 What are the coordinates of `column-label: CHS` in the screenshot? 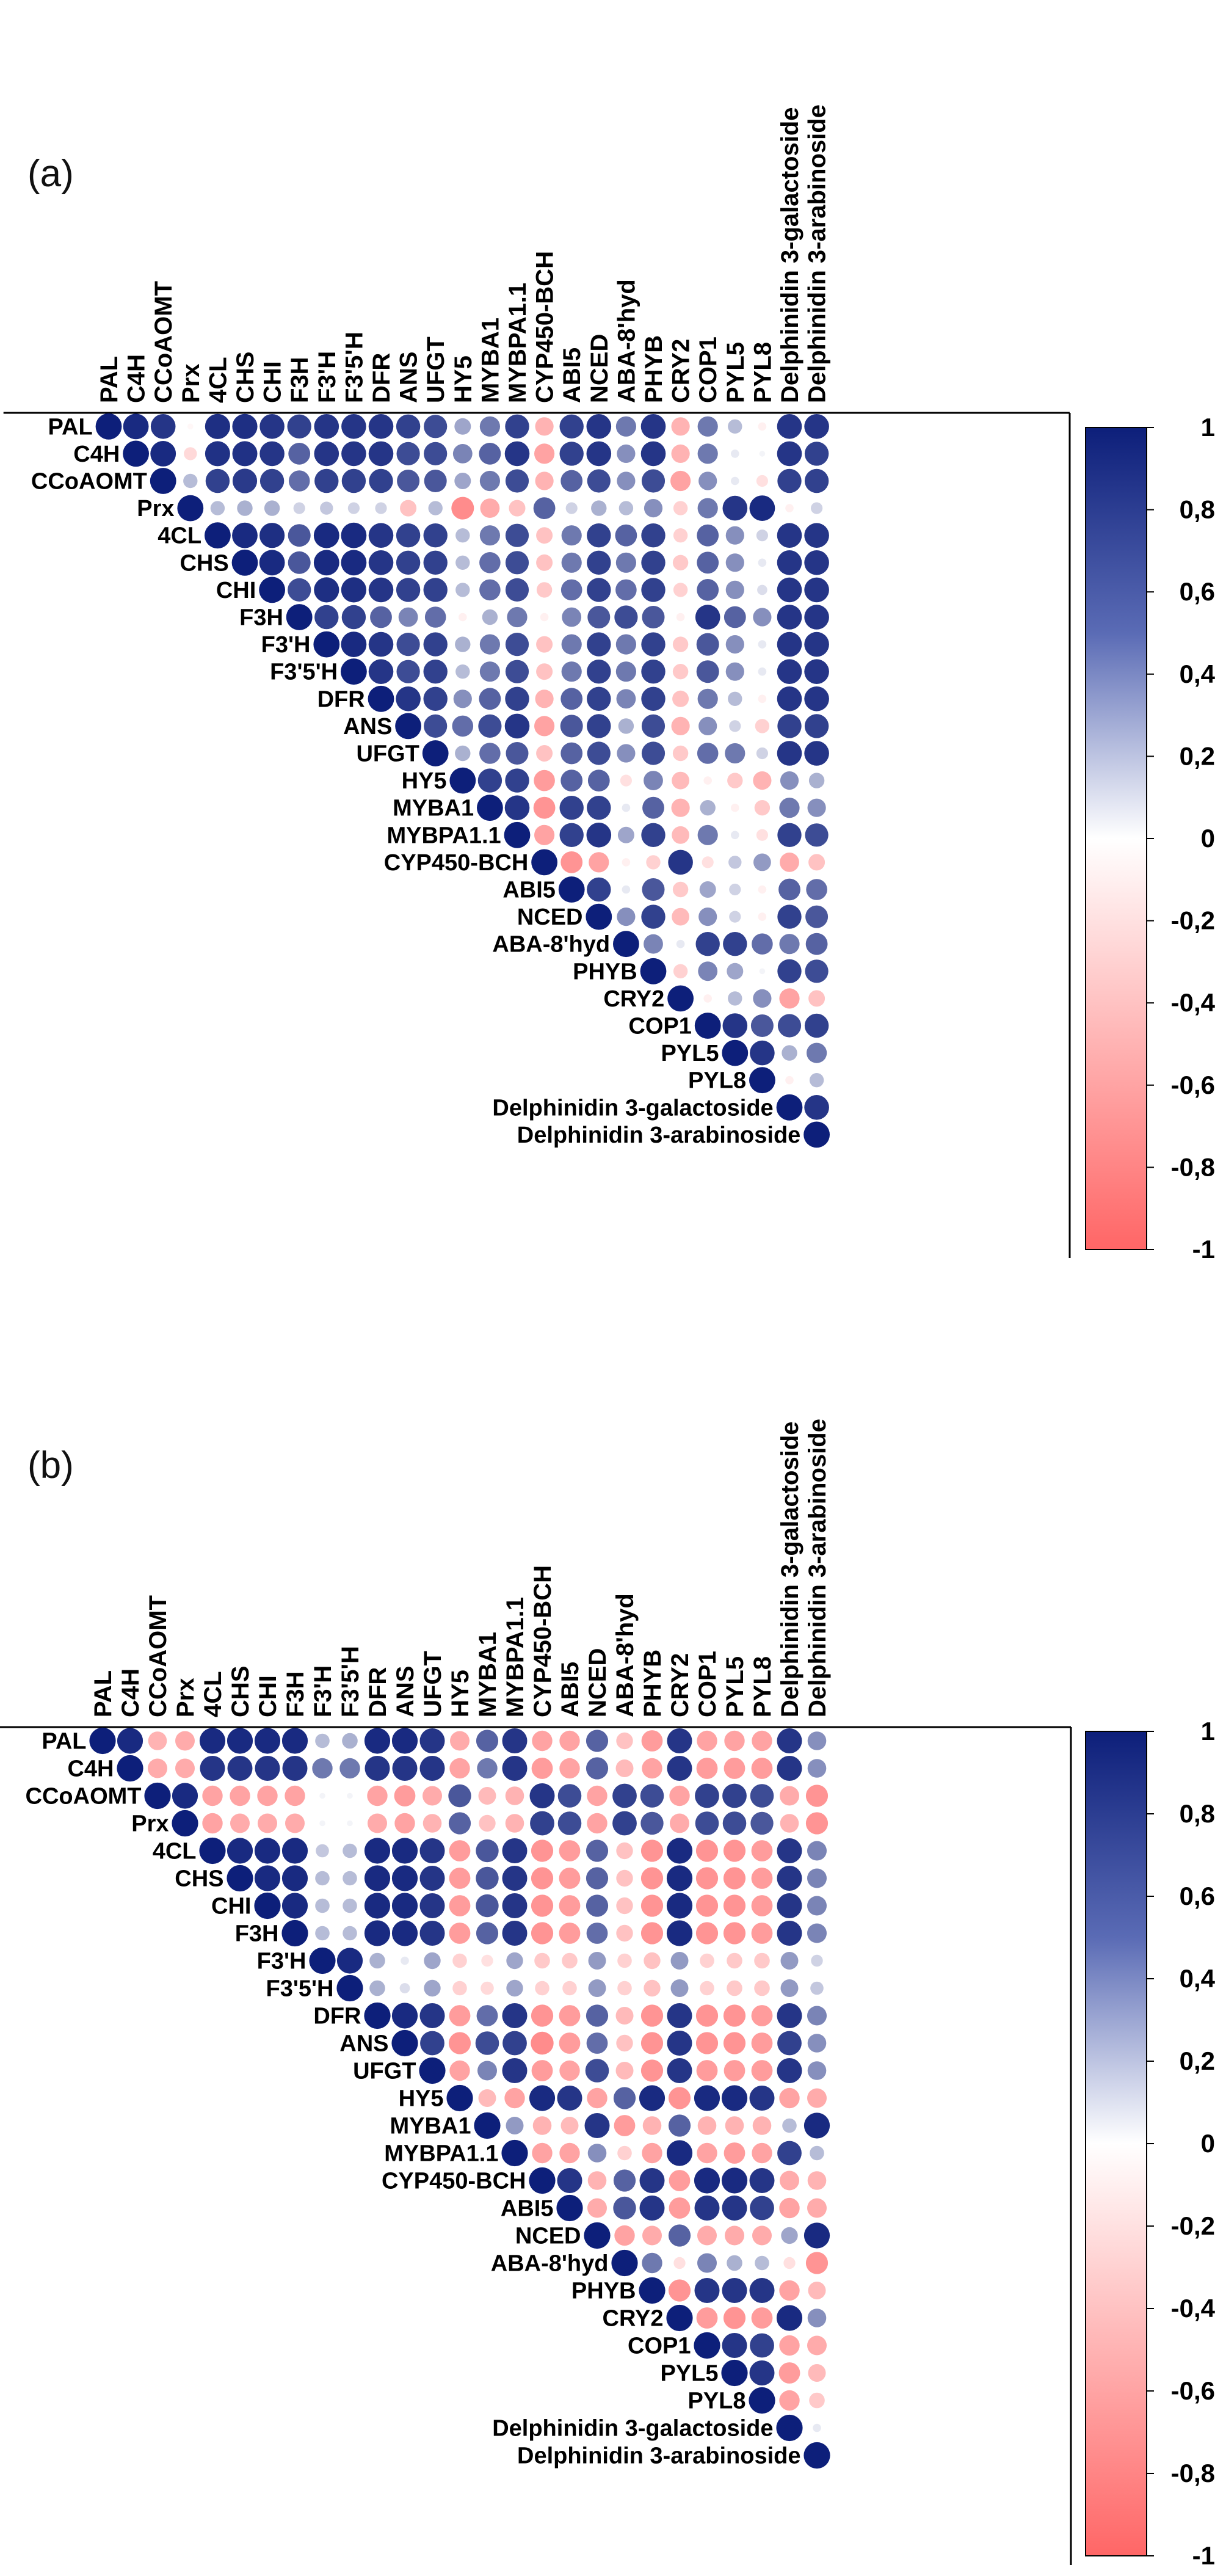 It's located at (245, 377).